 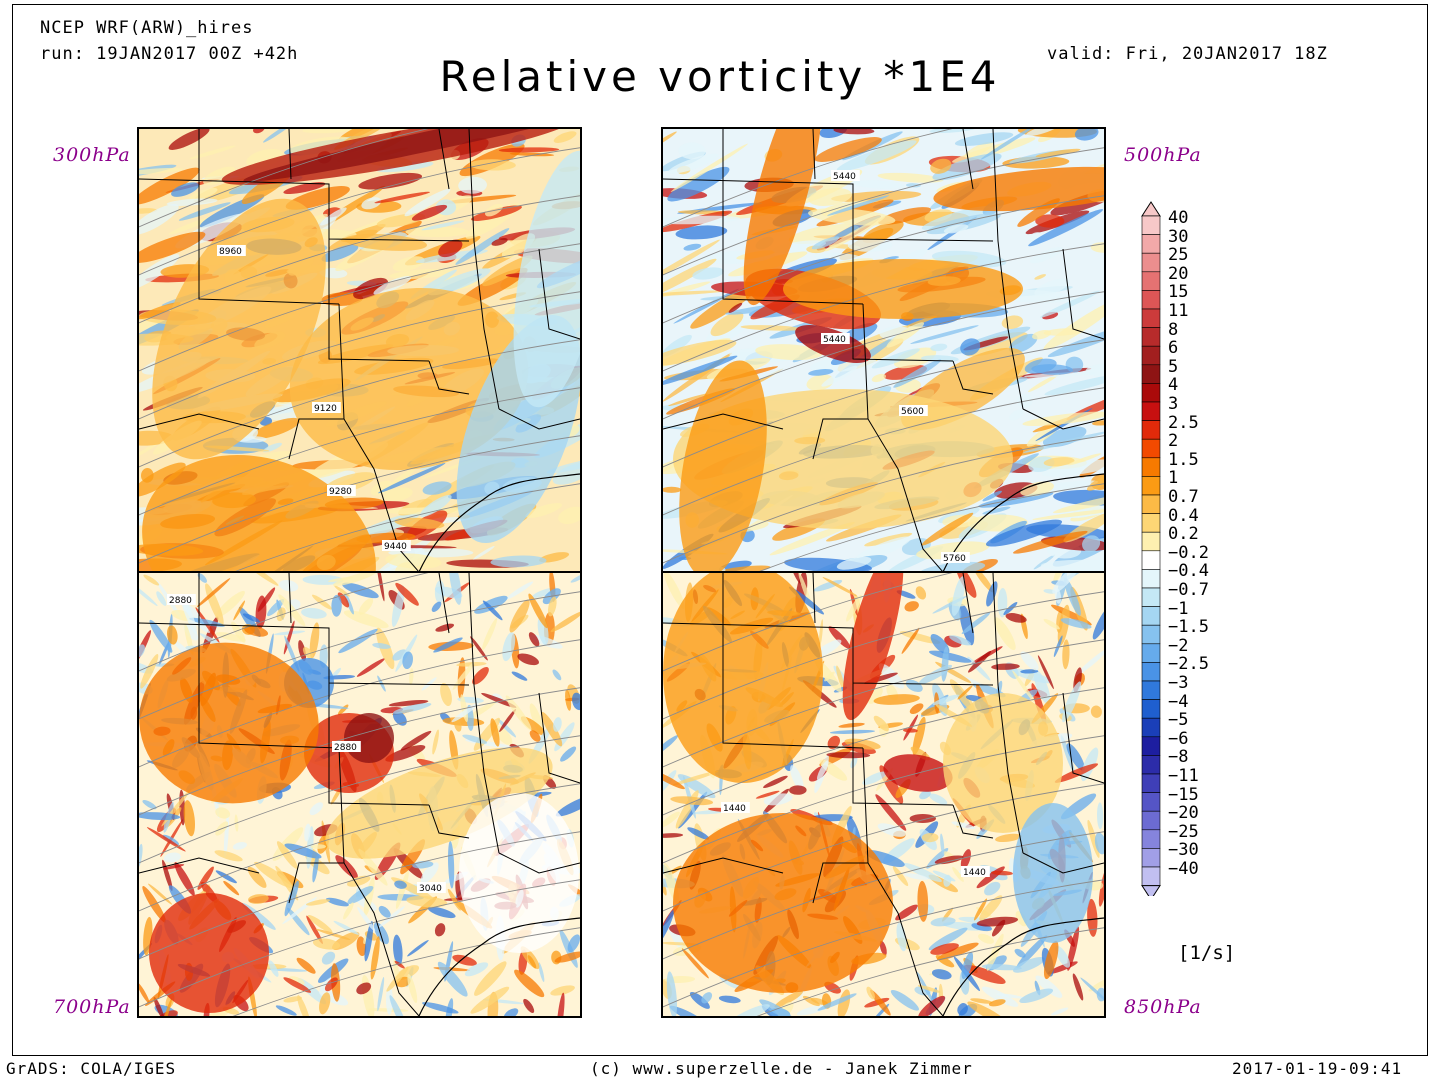 What do you see at coordinates (1173, 329) in the screenshot?
I see `colorbar-label: 8` at bounding box center [1173, 329].